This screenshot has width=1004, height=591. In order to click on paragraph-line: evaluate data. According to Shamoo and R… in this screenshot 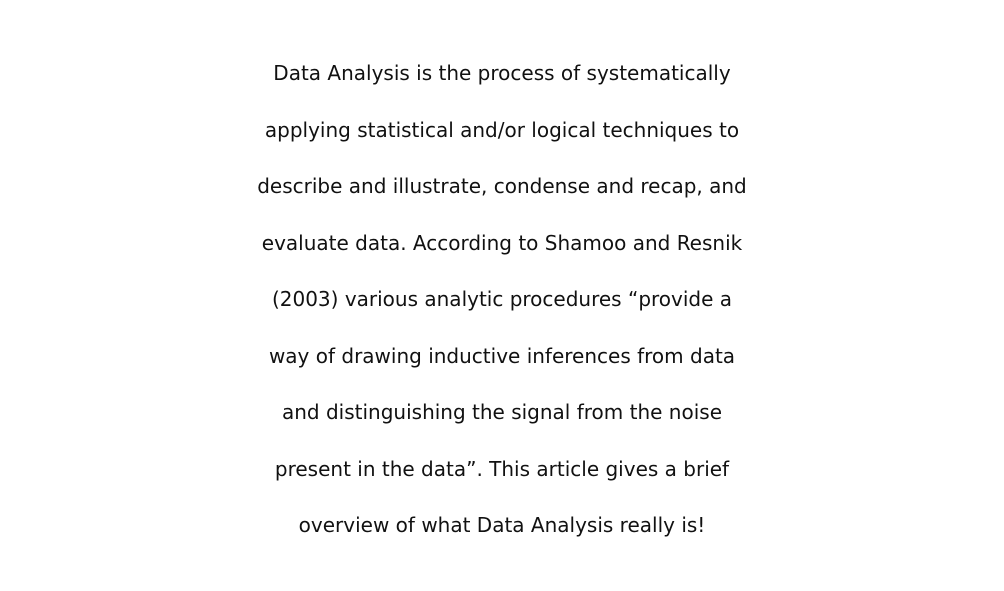, I will do `click(502, 242)`.